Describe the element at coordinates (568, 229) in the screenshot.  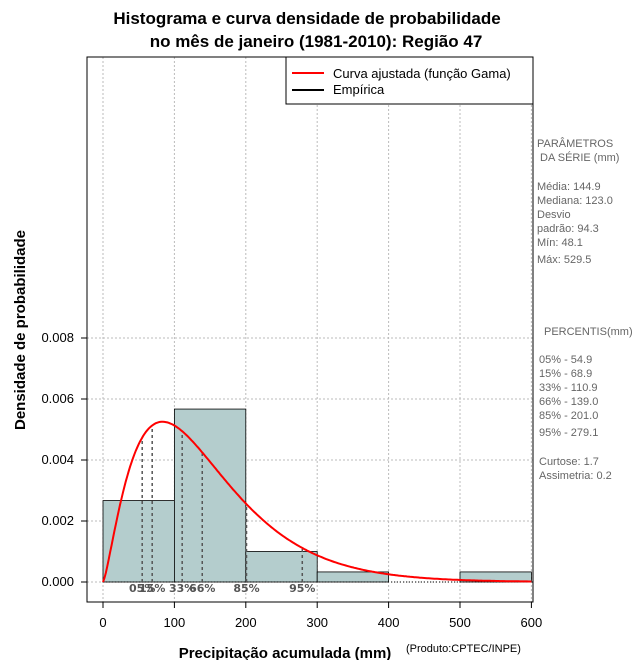
I see `stat-sd: padrão: 94.3` at that location.